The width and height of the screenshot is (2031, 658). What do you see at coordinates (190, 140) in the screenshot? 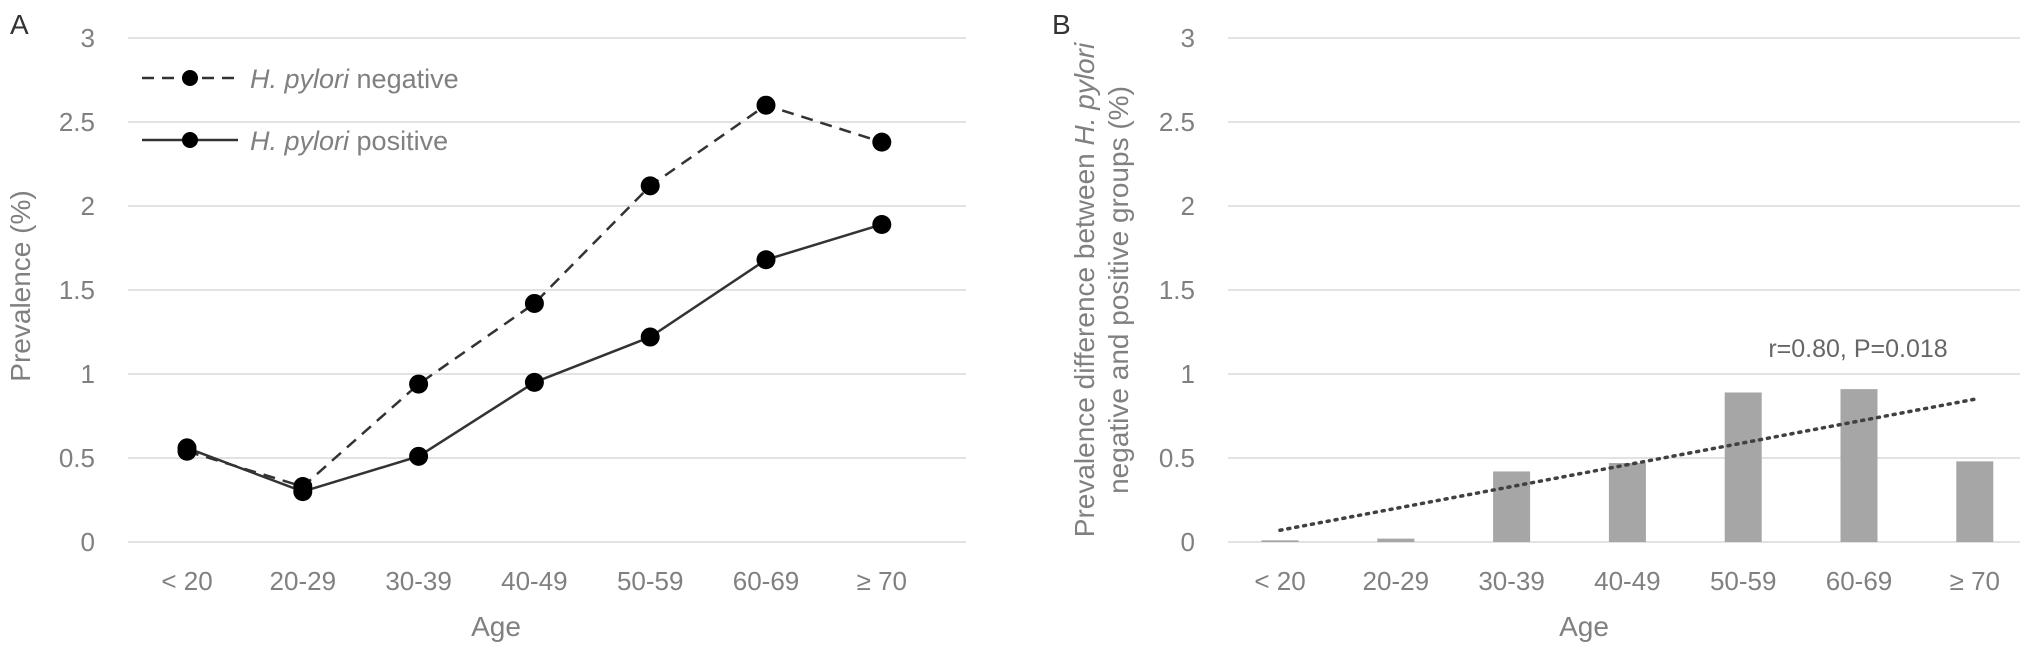
I see `legend-marker-positive` at bounding box center [190, 140].